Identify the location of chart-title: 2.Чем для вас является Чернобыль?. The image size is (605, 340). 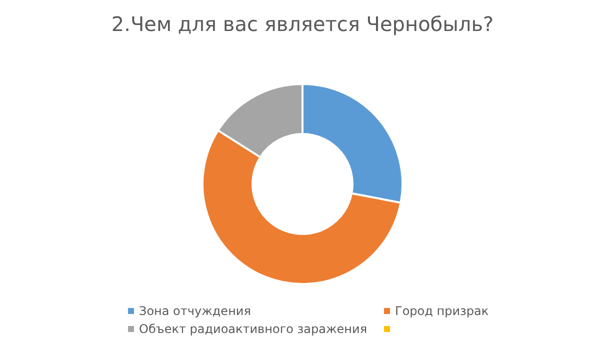
(302, 24).